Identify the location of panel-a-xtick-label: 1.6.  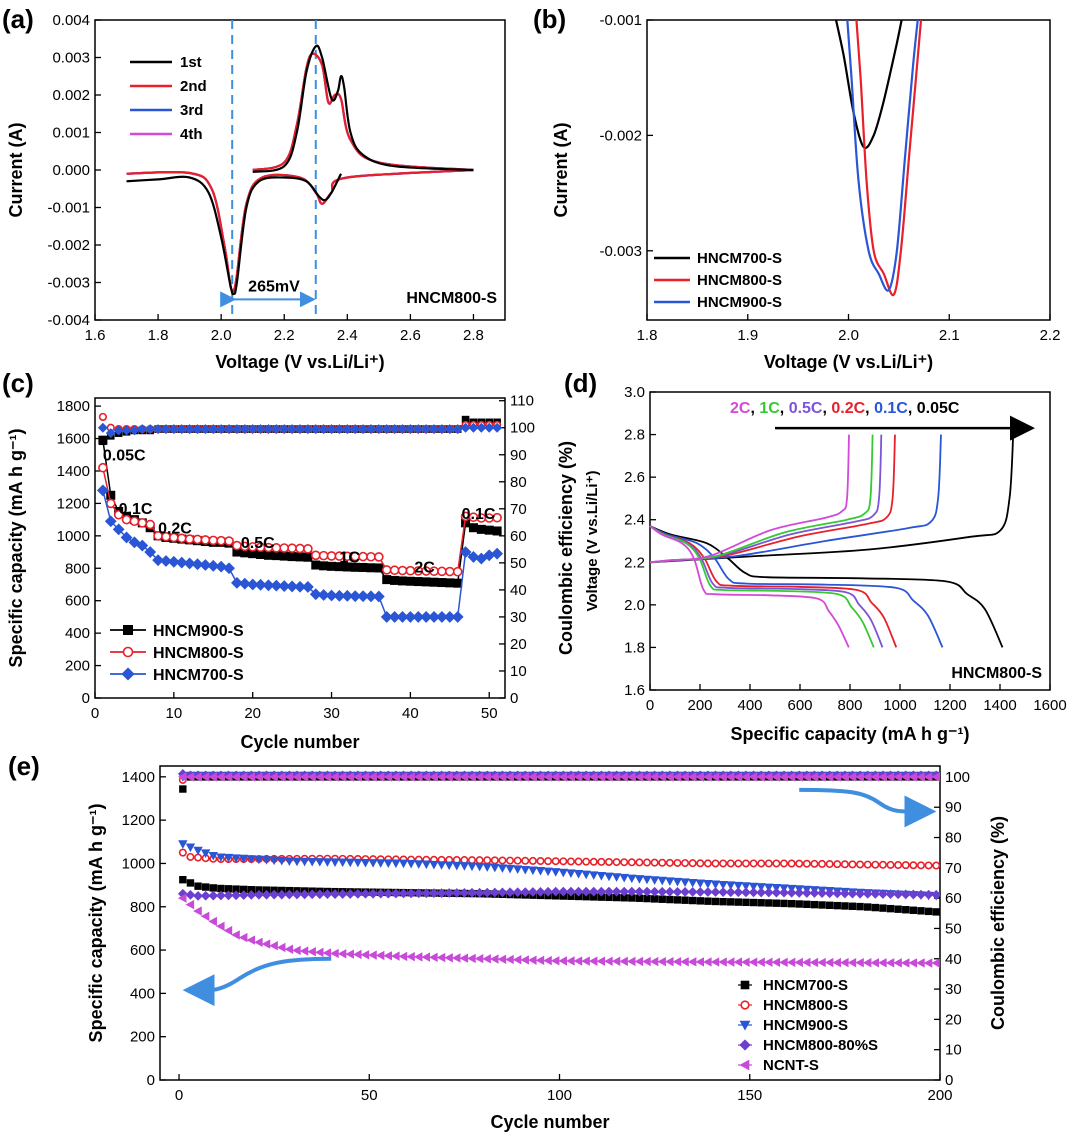
(95, 335).